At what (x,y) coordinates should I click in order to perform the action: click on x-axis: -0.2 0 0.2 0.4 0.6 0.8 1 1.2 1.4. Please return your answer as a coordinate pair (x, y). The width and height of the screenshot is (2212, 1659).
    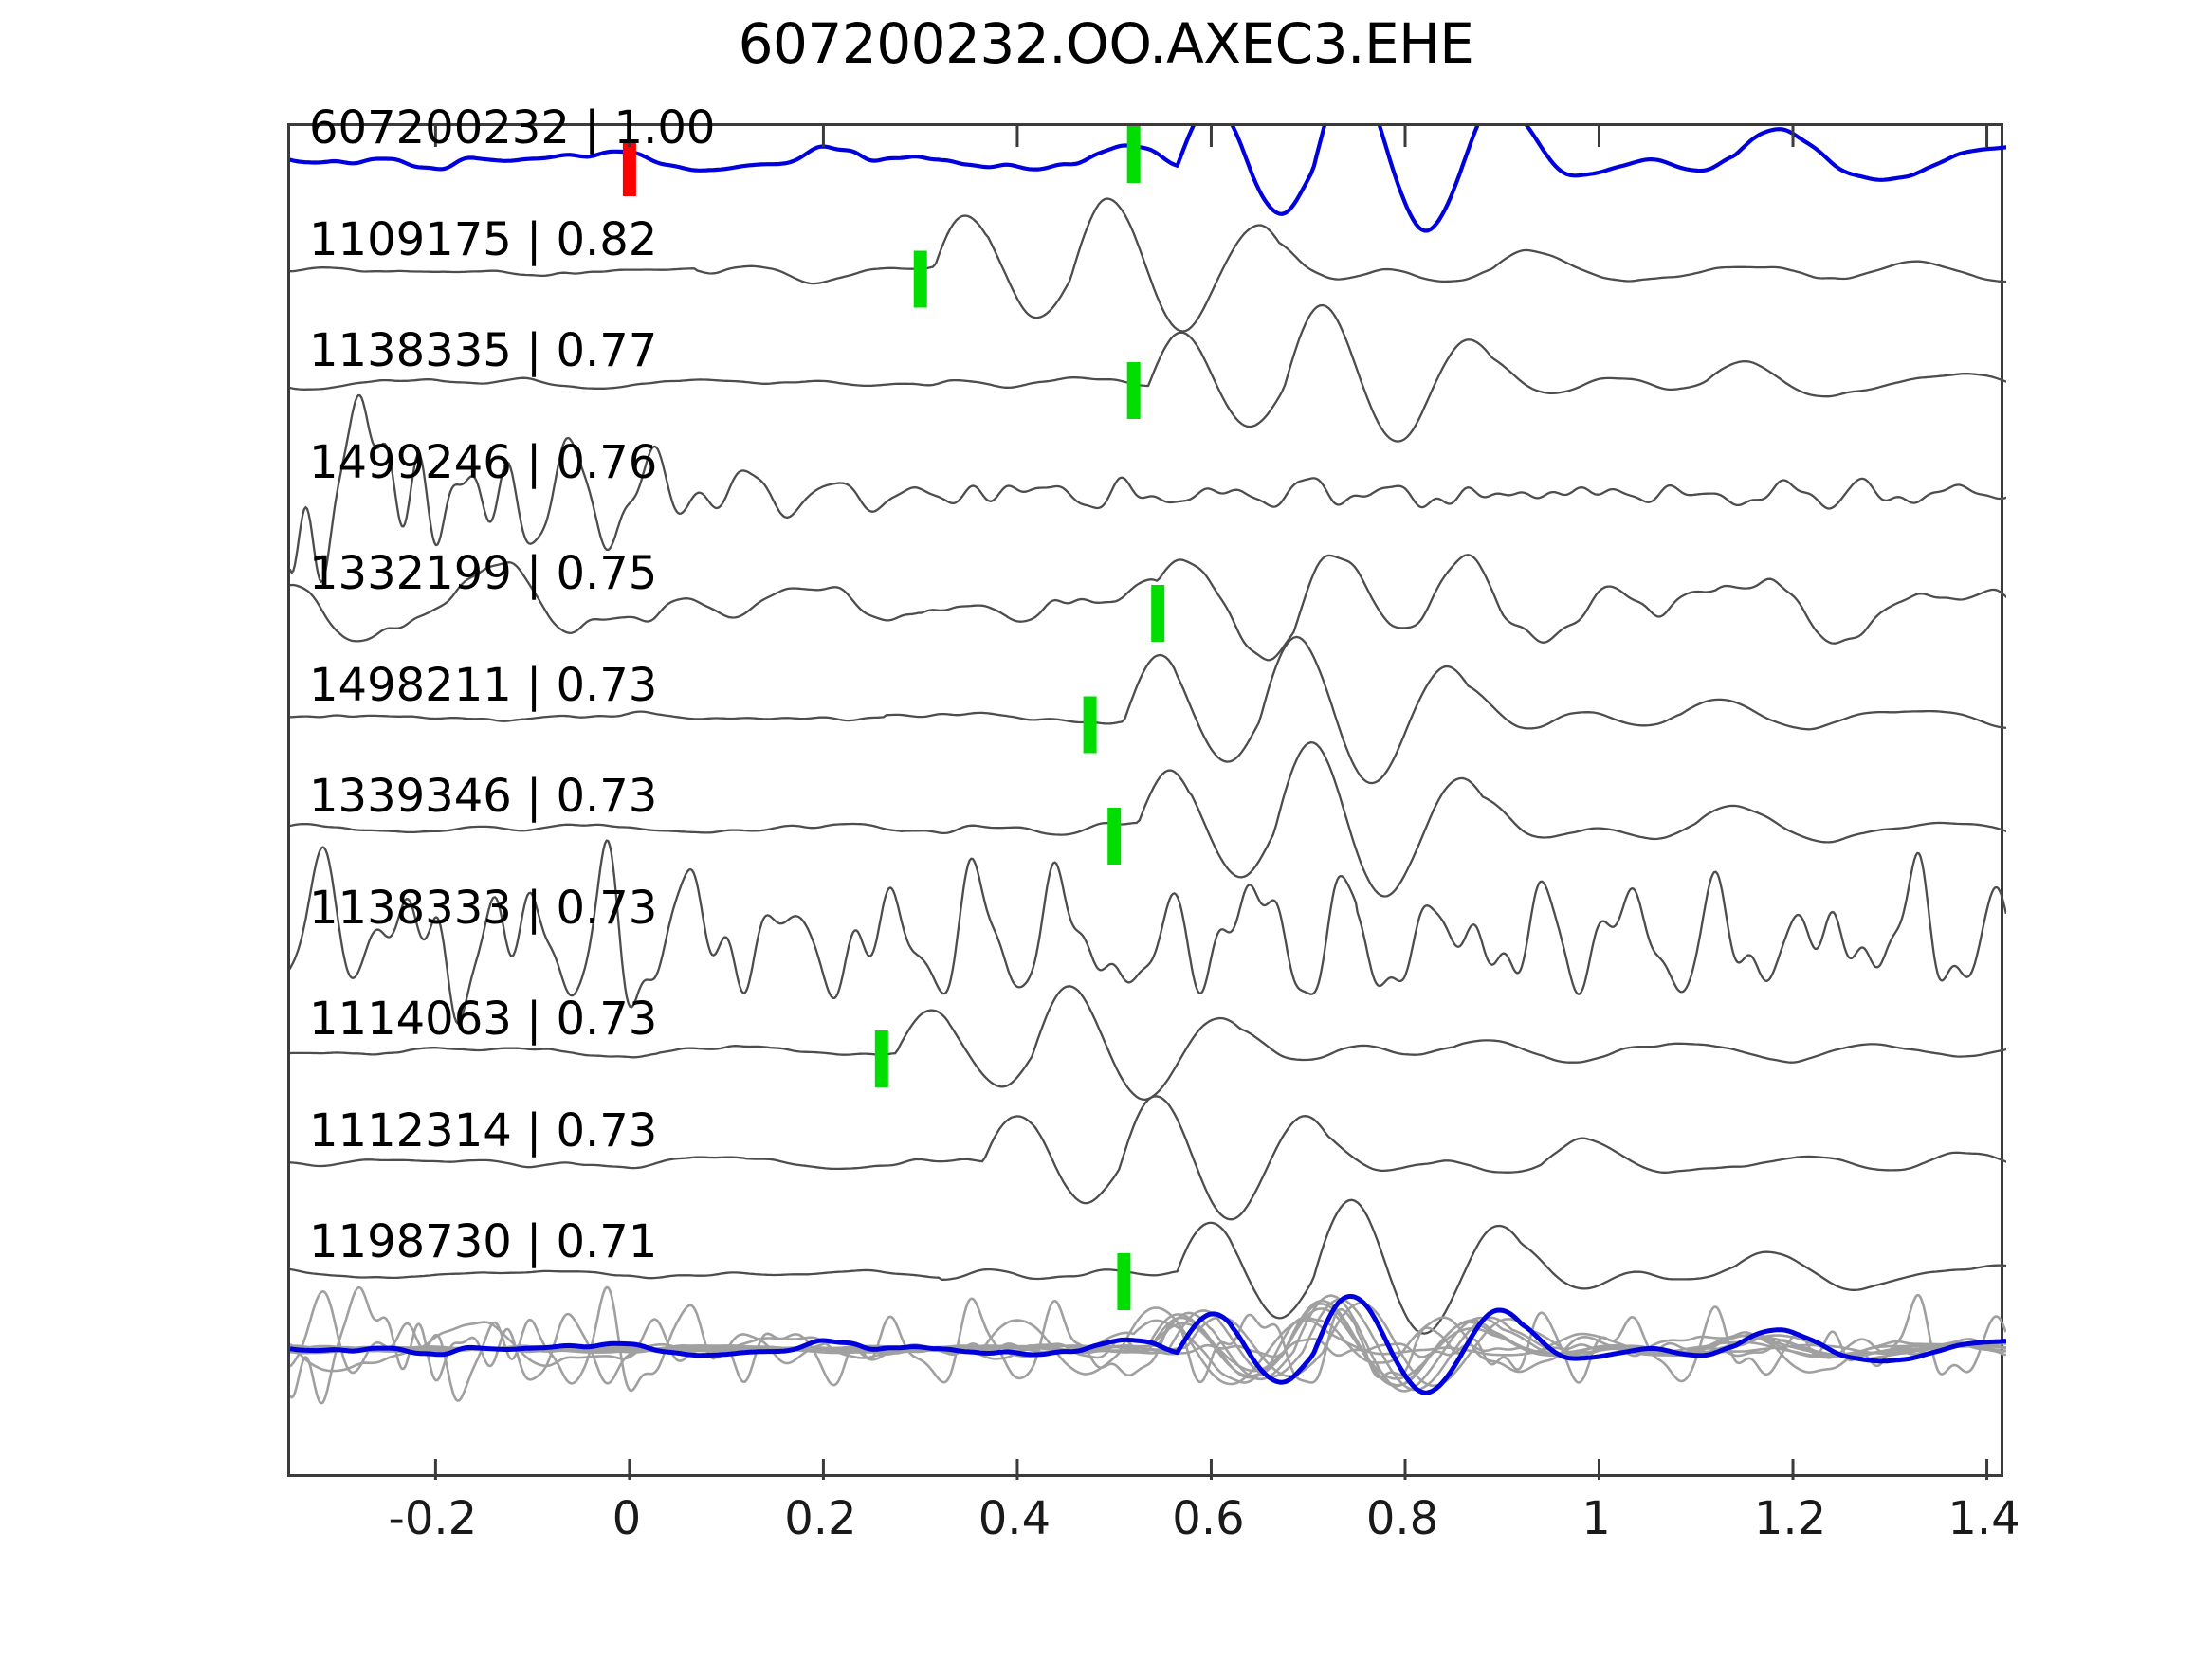
    Looking at the image, I should click on (1153, 1519).